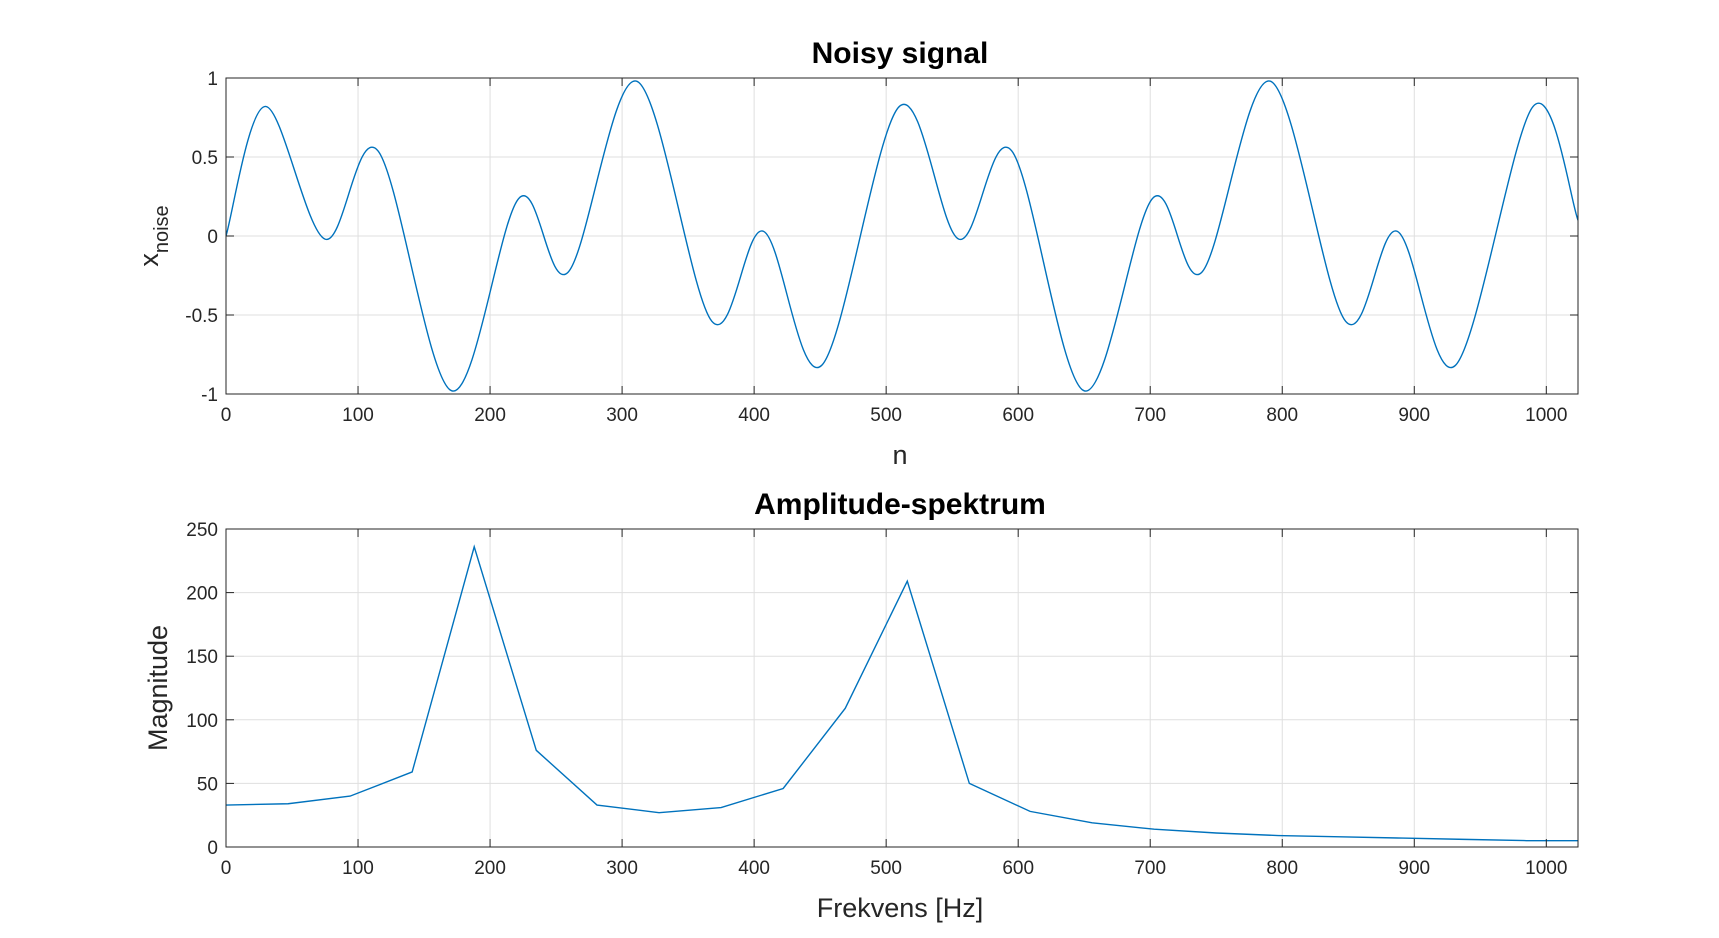  I want to click on spectrum-title: Amplitude-spektrum, so click(900, 504).